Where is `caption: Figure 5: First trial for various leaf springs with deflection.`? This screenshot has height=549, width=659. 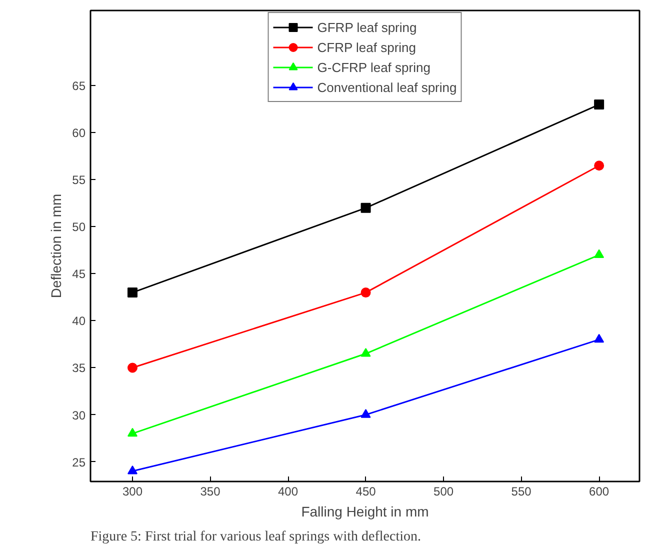
caption: Figure 5: First trial for various leaf springs with deflection. is located at coordinates (255, 537).